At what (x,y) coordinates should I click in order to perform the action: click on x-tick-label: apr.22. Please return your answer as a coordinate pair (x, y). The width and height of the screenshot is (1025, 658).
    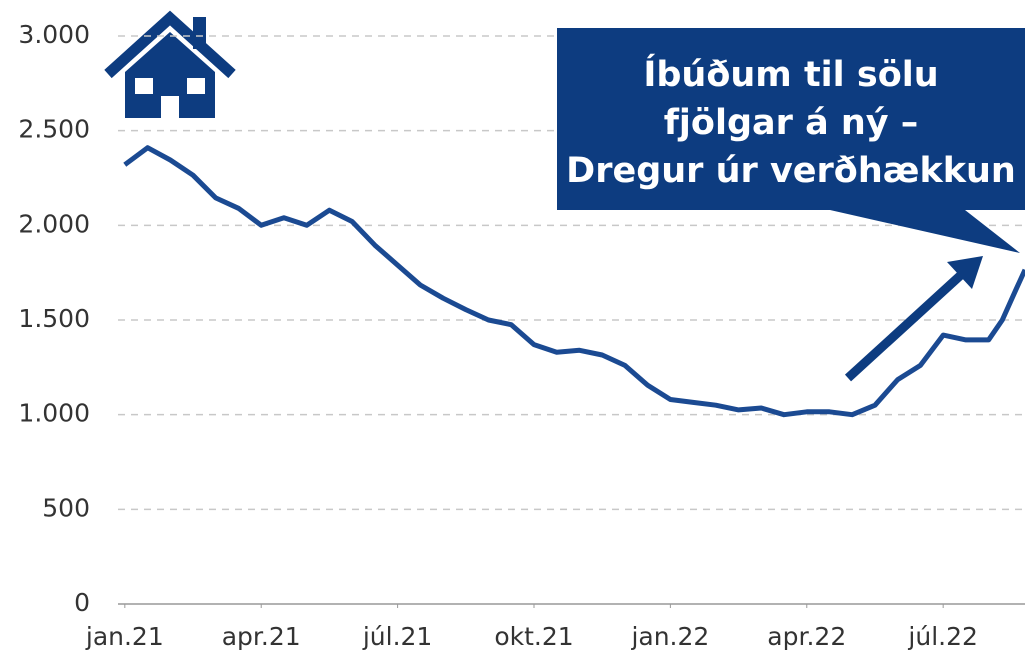
    Looking at the image, I should click on (806, 636).